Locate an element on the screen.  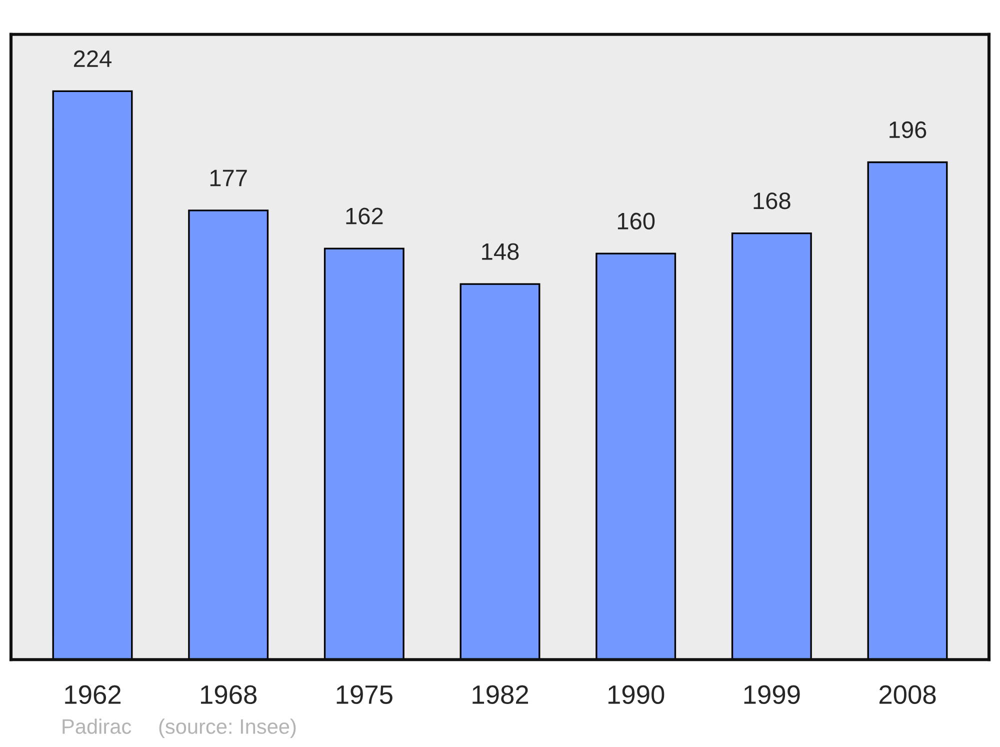
text: Padirac is located at coordinates (97, 726).